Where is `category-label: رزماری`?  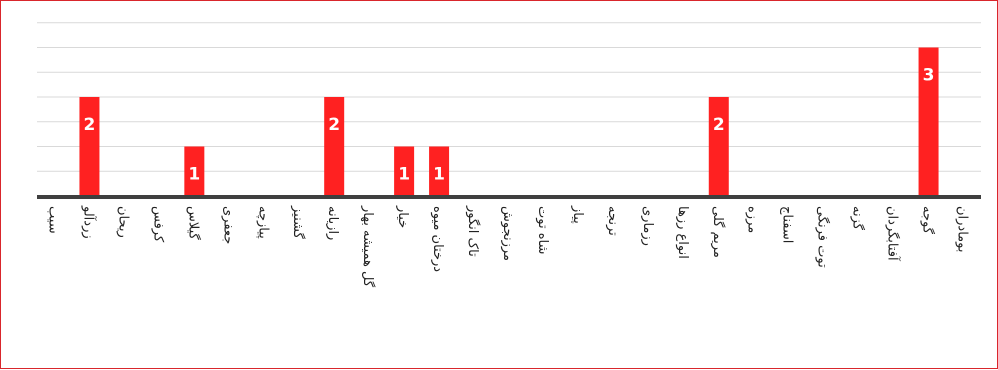
category-label: رزماری is located at coordinates (647, 226).